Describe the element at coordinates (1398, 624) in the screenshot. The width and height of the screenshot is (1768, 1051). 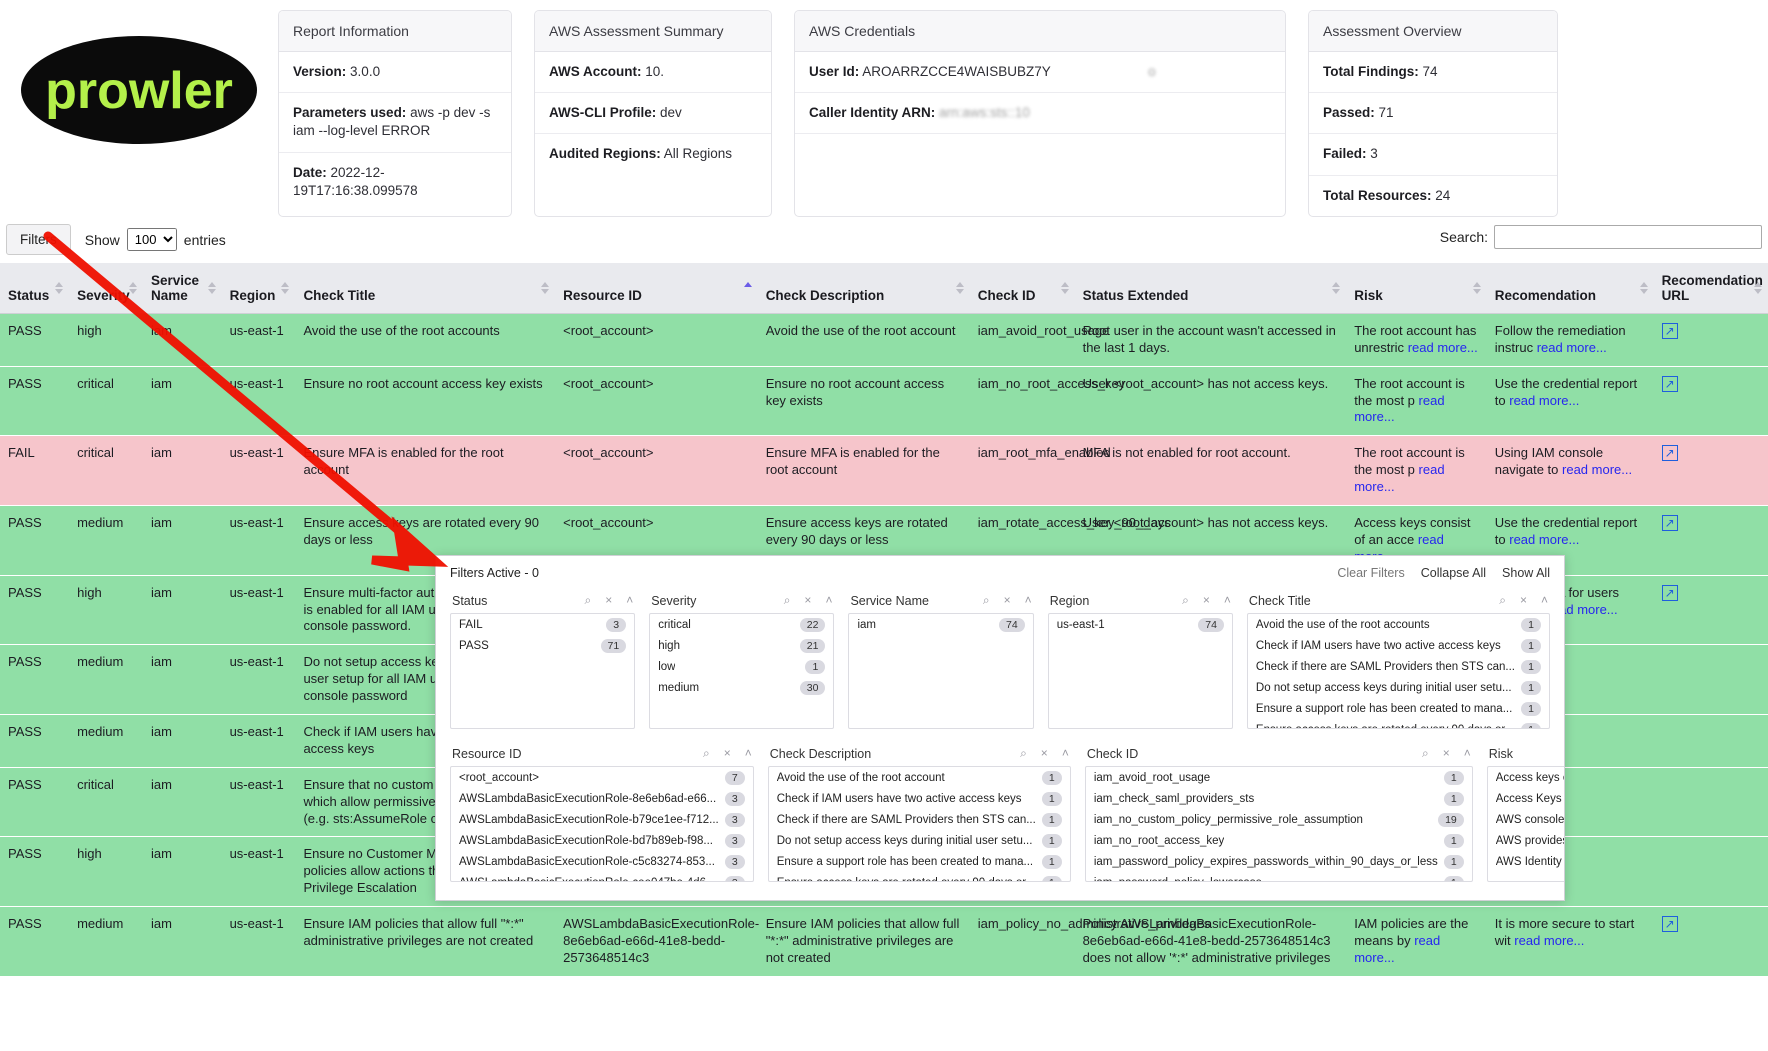
I see `filter-option: Avoid the use of the root accounts 1` at that location.